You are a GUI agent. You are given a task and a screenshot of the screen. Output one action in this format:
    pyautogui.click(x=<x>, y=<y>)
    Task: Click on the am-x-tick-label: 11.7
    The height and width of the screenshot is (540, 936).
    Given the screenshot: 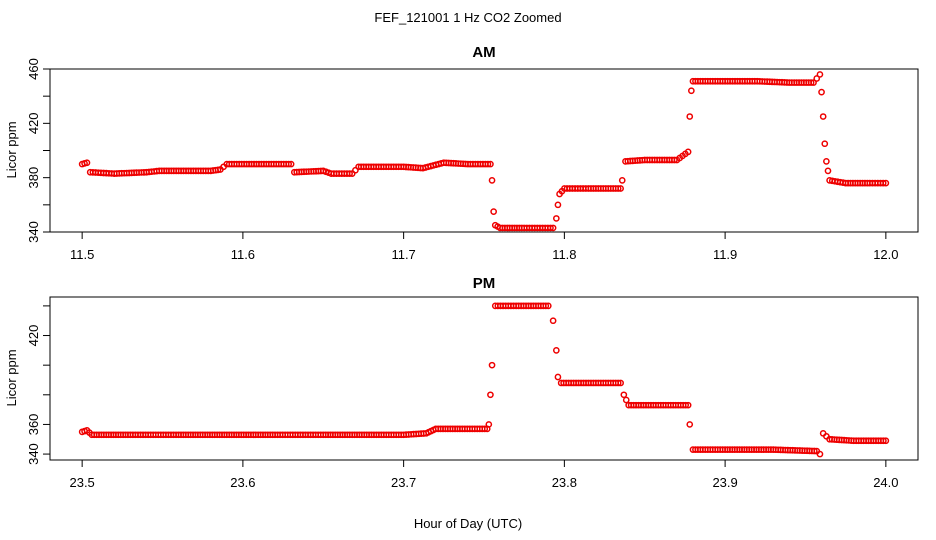 What is the action you would take?
    pyautogui.click(x=403, y=254)
    